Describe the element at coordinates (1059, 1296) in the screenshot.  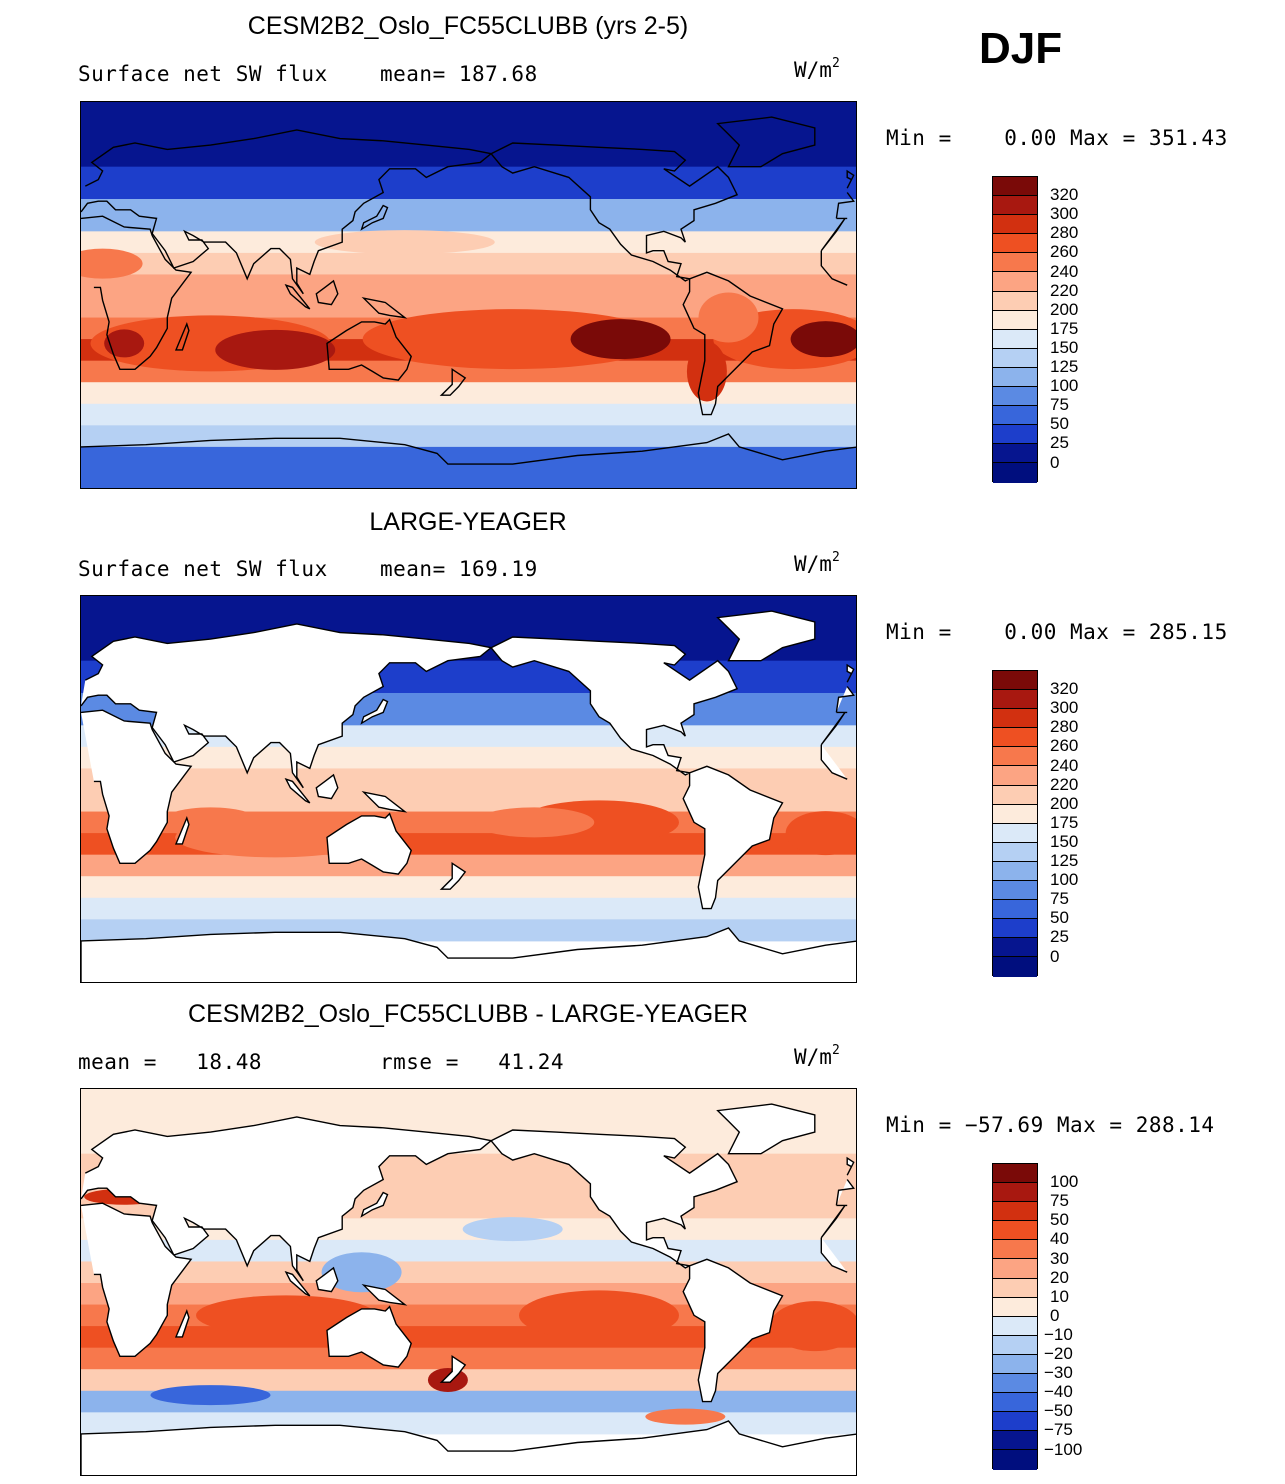
I see `colorbar-tick-label: 10` at that location.